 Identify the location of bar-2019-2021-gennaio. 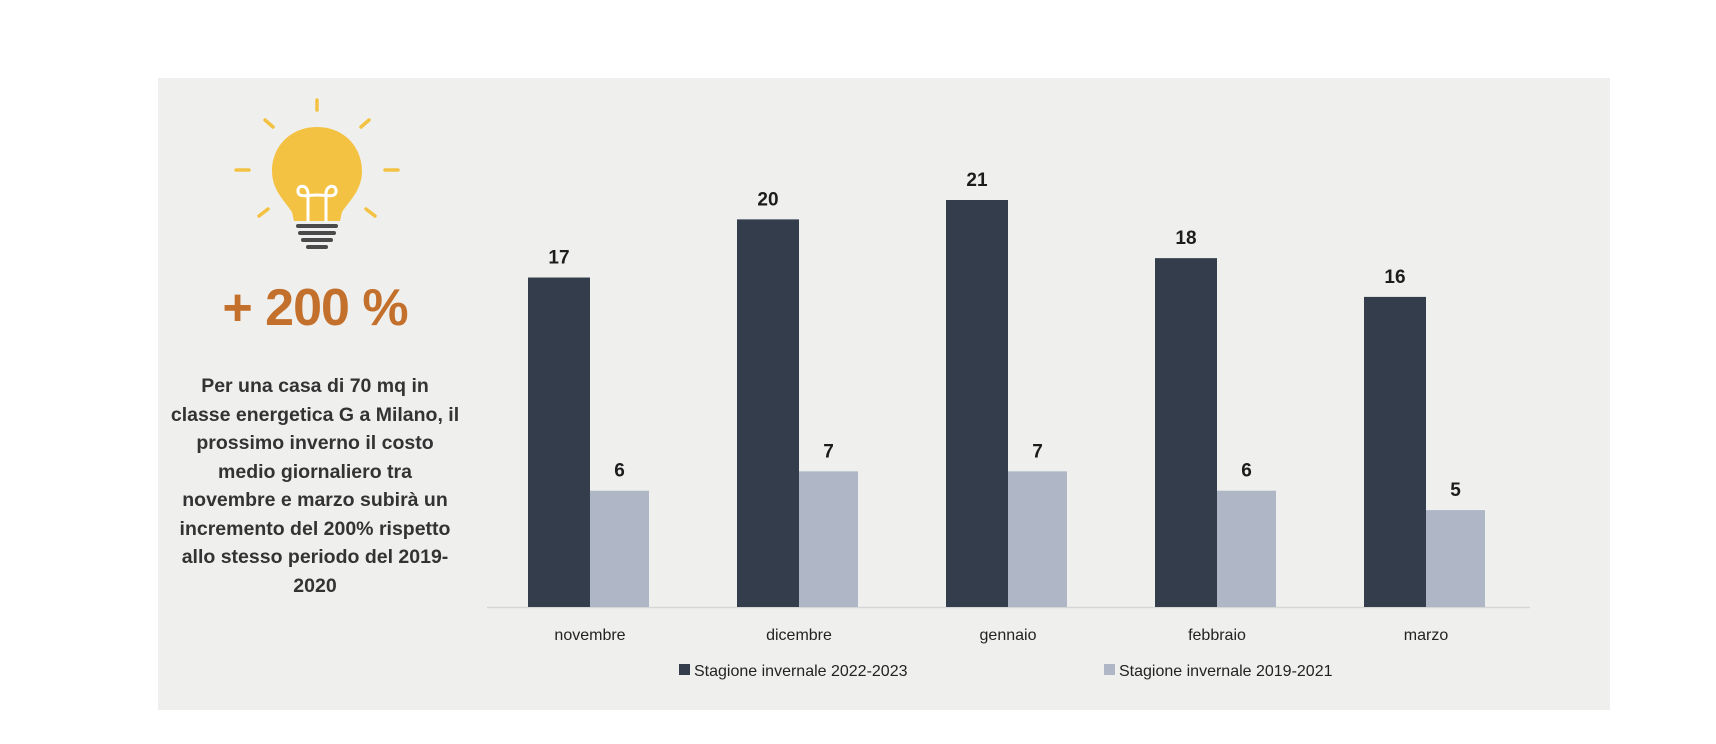
(1037, 539).